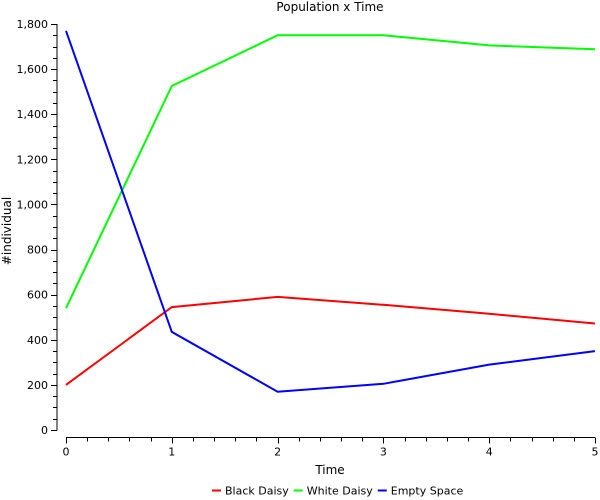 The height and width of the screenshot is (500, 600). What do you see at coordinates (257, 491) in the screenshot?
I see `legend-label: Black Daisy` at bounding box center [257, 491].